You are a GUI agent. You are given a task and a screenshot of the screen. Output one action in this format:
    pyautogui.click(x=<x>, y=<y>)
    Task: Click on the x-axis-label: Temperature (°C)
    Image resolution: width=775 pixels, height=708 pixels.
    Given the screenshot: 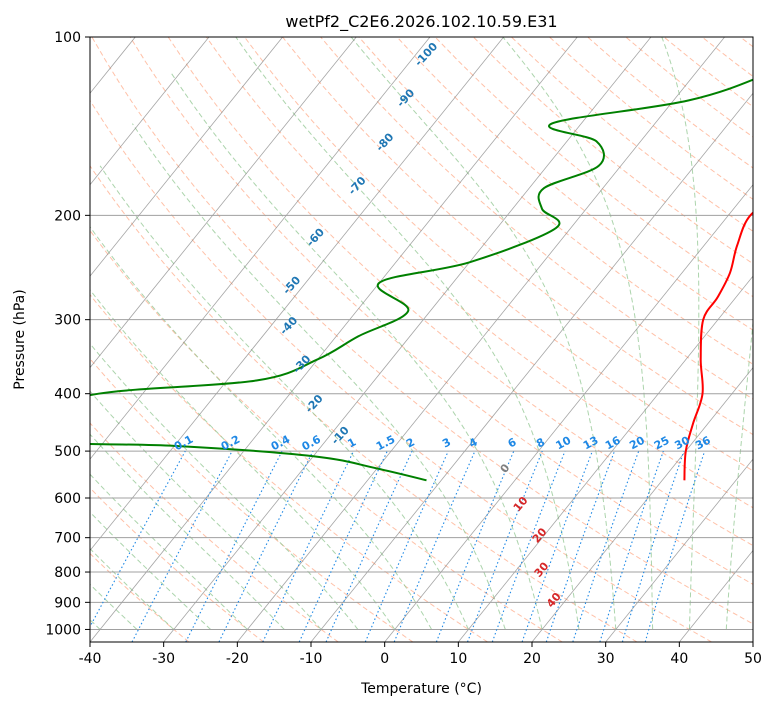 What is the action you would take?
    pyautogui.click(x=421, y=689)
    